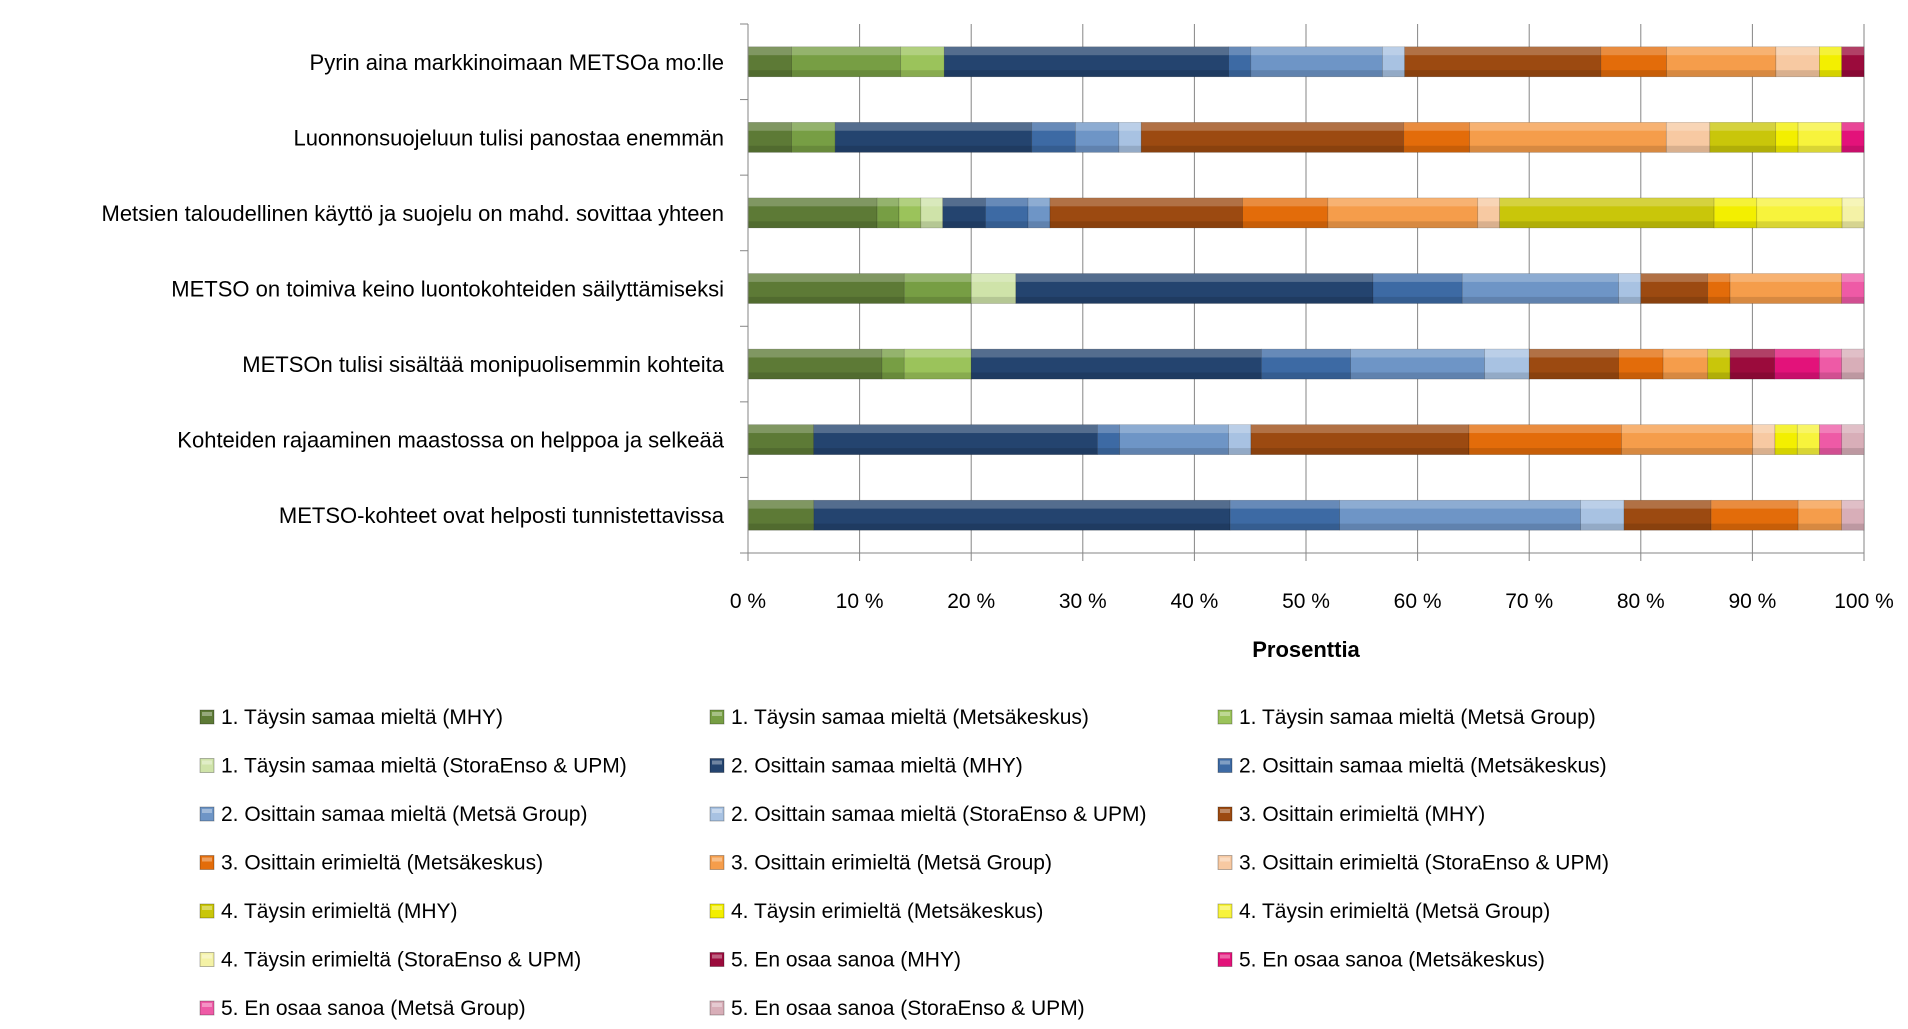 The height and width of the screenshot is (1029, 1908). I want to click on legend-label: 5. En osaa sanoa (Metsäkeskus), so click(1392, 960).